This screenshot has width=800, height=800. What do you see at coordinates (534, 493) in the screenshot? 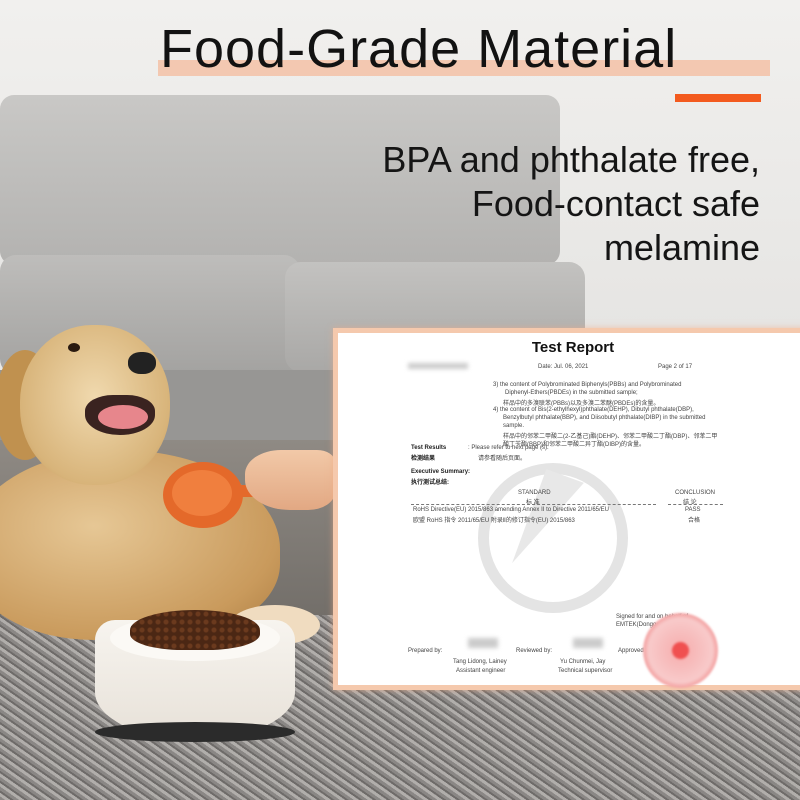
I see `column-header-standard: STANDARD` at bounding box center [534, 493].